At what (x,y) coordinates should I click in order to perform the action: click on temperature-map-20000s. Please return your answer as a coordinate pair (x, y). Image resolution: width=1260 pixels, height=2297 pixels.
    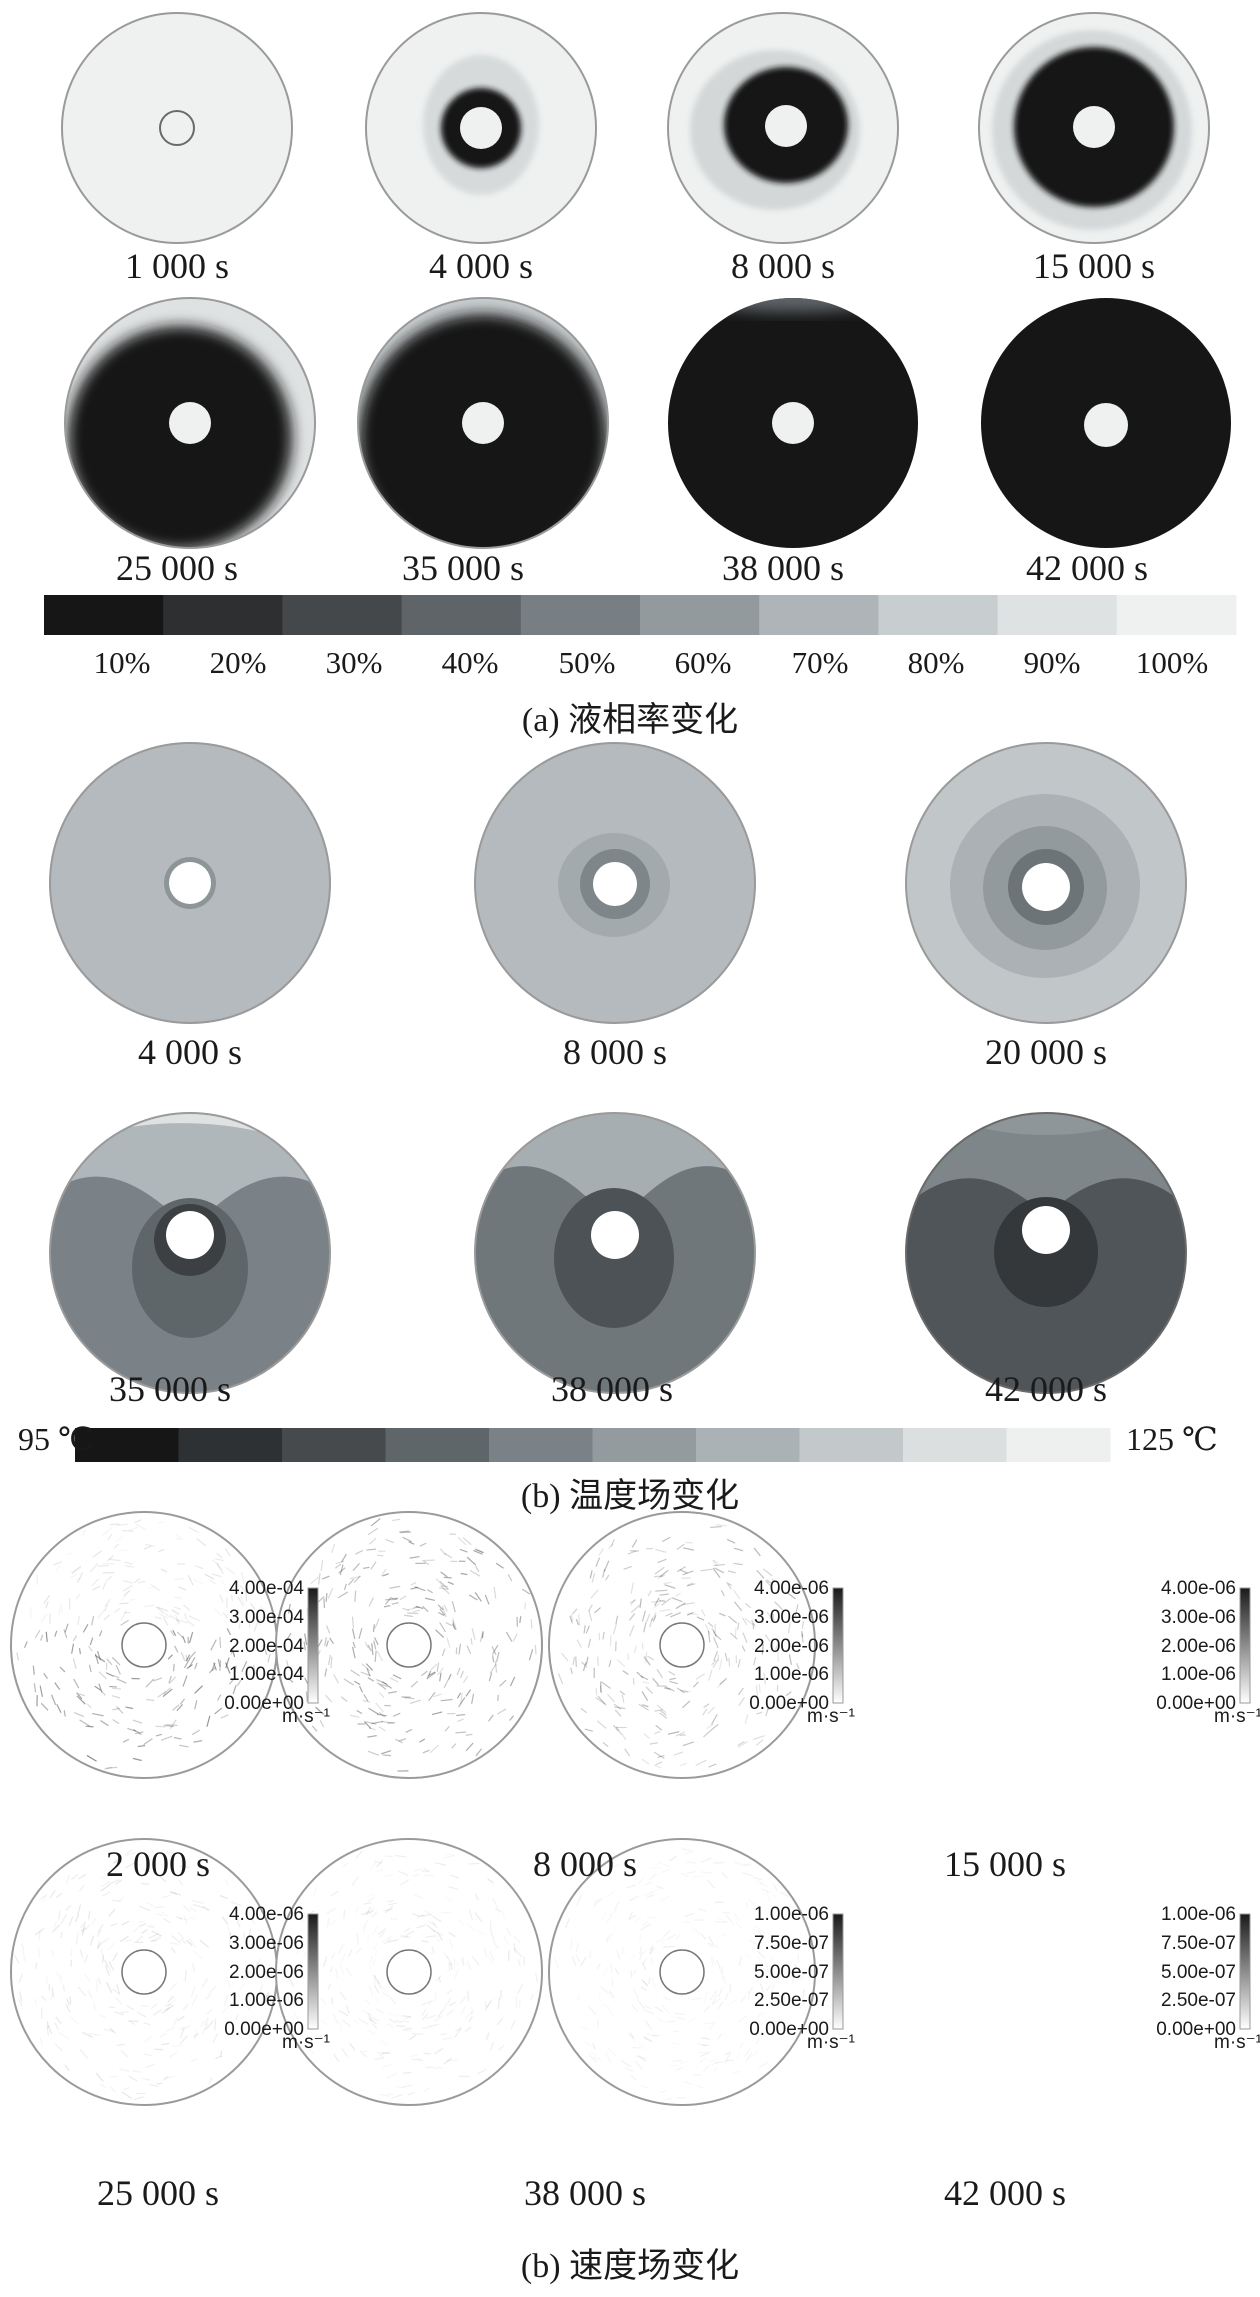
    Looking at the image, I should click on (1046, 883).